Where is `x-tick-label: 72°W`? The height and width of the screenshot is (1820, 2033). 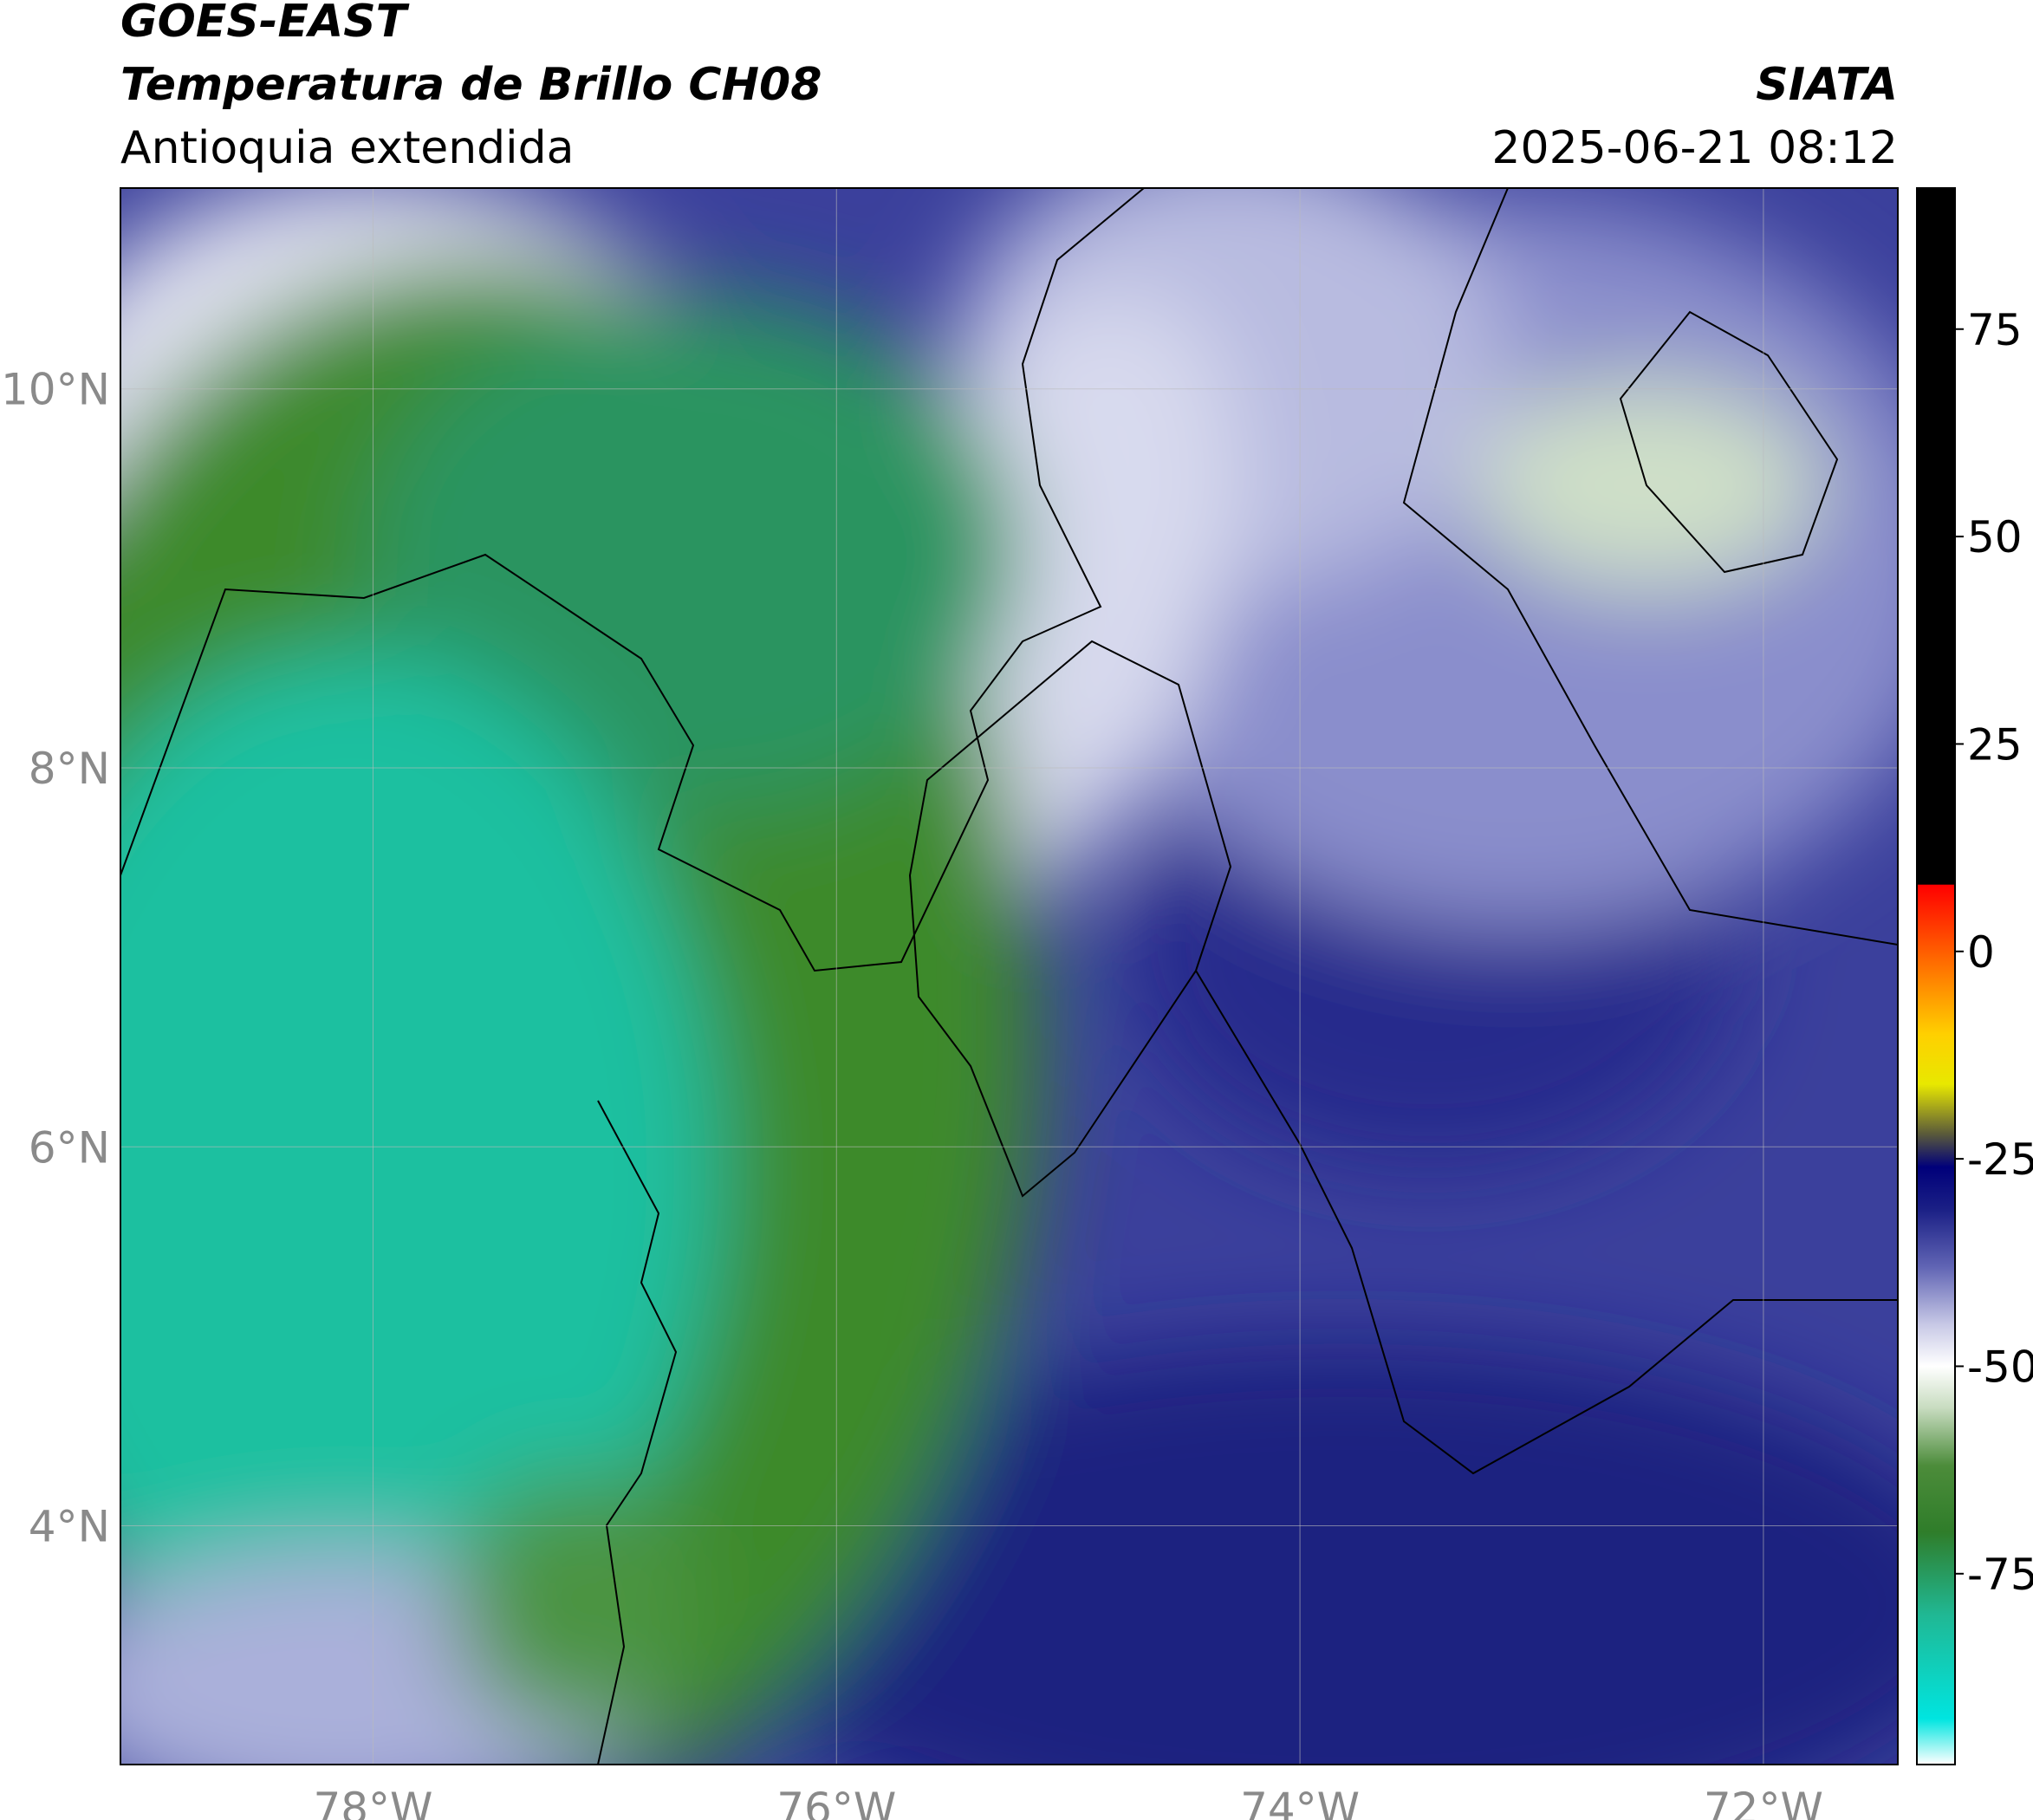 x-tick-label: 72°W is located at coordinates (1763, 1802).